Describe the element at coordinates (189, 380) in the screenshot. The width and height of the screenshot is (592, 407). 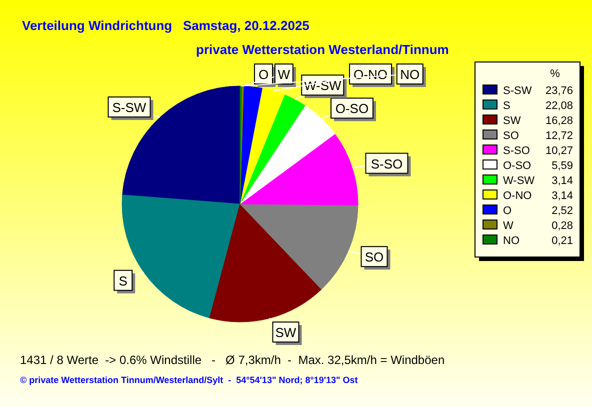
I see `text: © private Wetterstation Tinnum/Westerland/Sylt - 54°54'13" Nord; 8°19'13" Ost` at that location.